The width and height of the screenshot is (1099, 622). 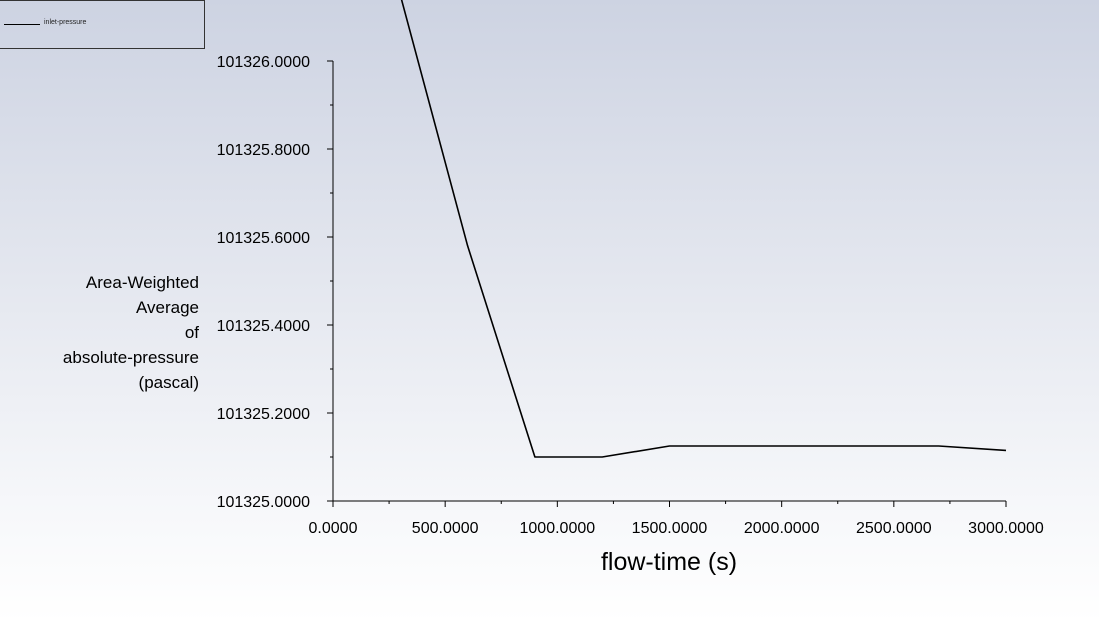 I want to click on x-tick-label: 500.0000, so click(x=445, y=528).